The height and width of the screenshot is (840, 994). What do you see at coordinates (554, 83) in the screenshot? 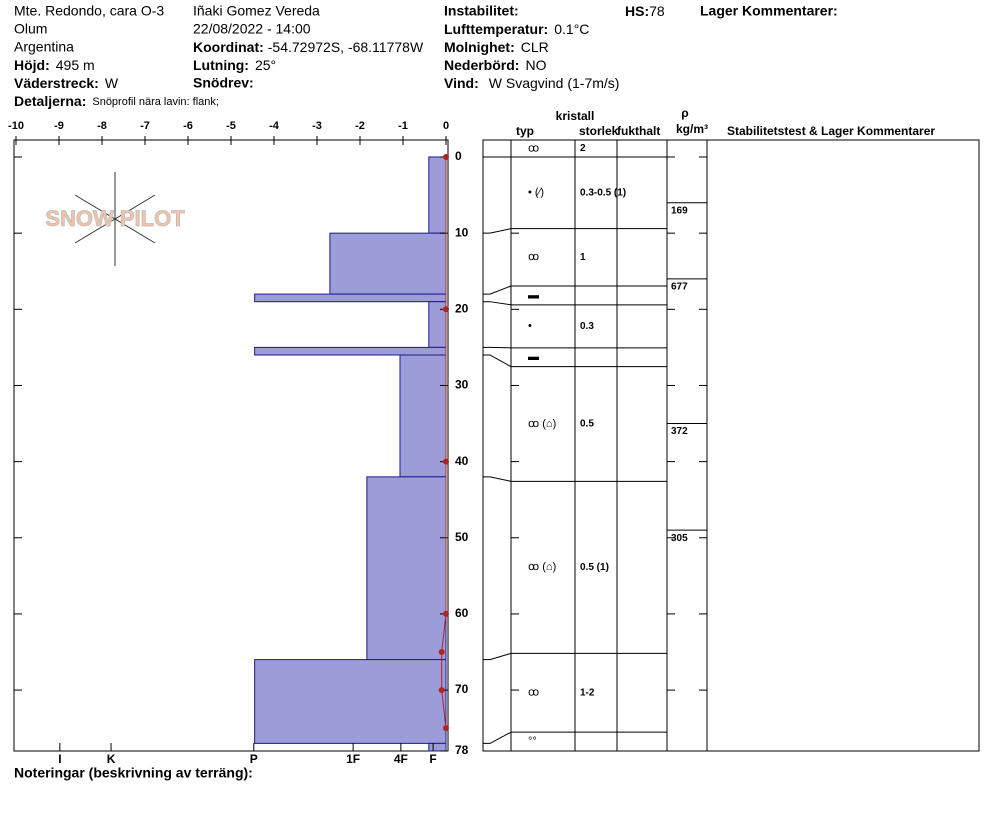
I see `value: W Svagvind (1-7m/s)` at bounding box center [554, 83].